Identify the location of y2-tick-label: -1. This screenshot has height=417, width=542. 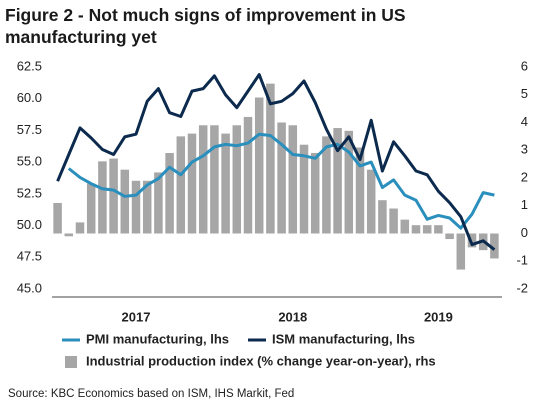
(522, 260).